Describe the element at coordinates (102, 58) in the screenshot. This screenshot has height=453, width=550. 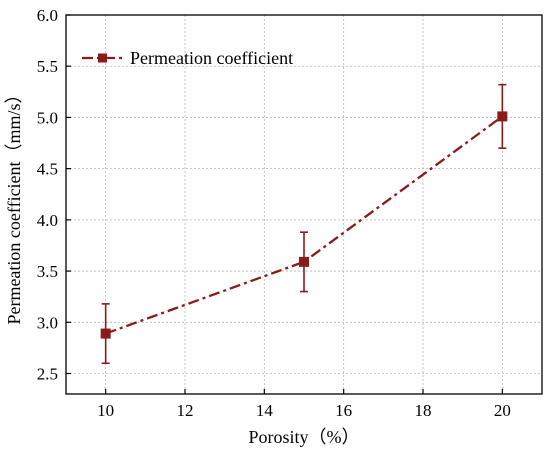
I see `legend-marker-swatch` at that location.